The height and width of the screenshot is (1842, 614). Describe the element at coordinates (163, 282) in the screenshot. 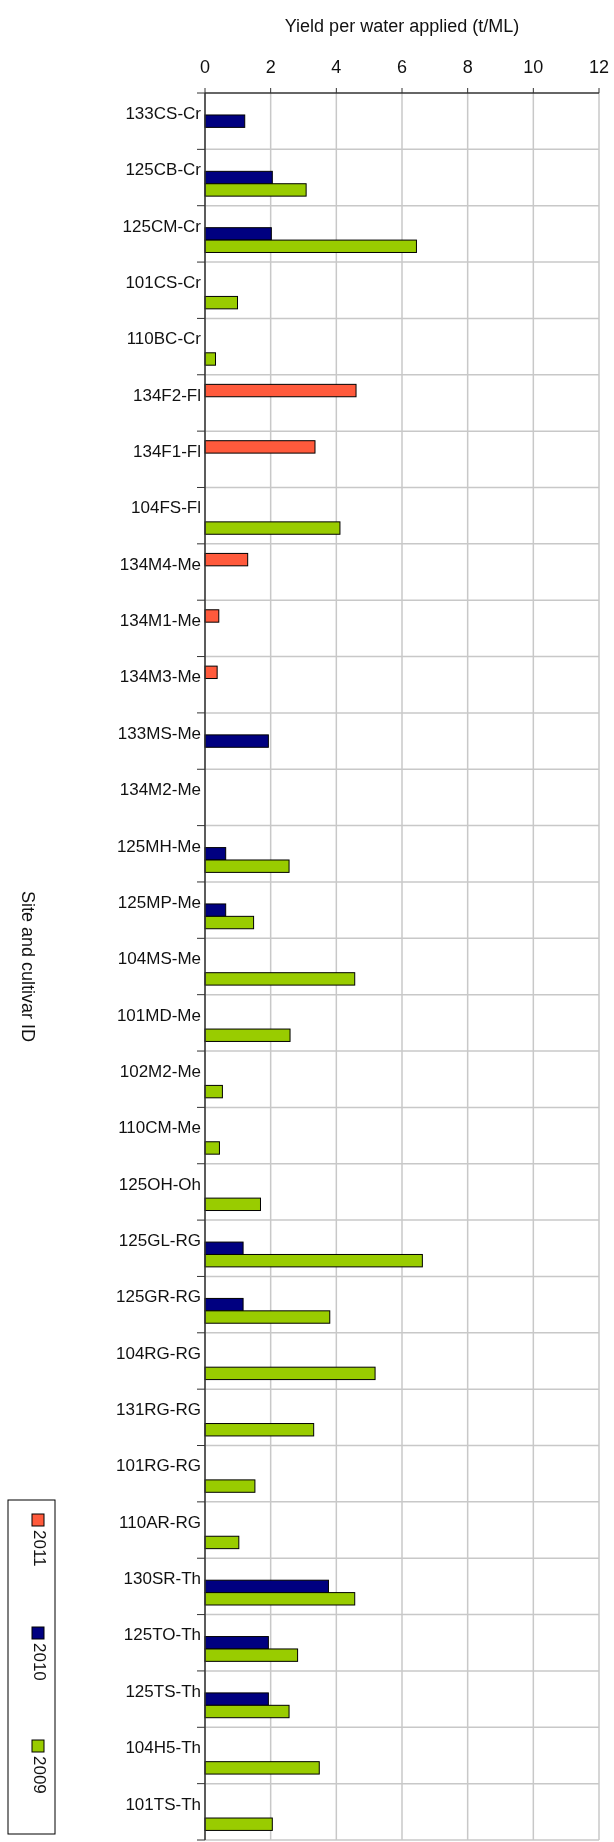

I see `y-tick-label: 101CS-Cr` at that location.